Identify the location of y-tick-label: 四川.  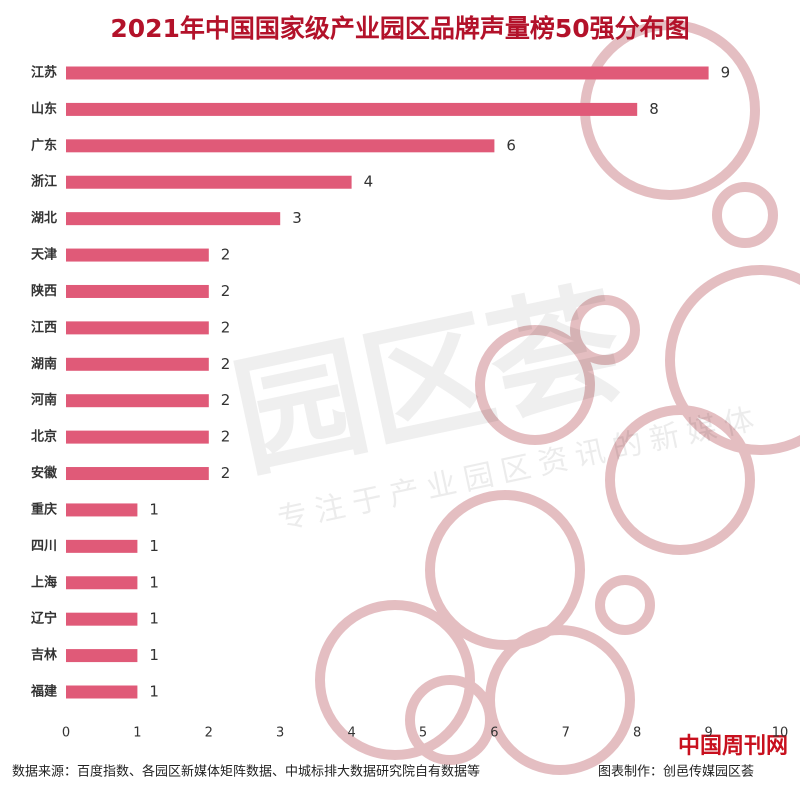
(44, 546).